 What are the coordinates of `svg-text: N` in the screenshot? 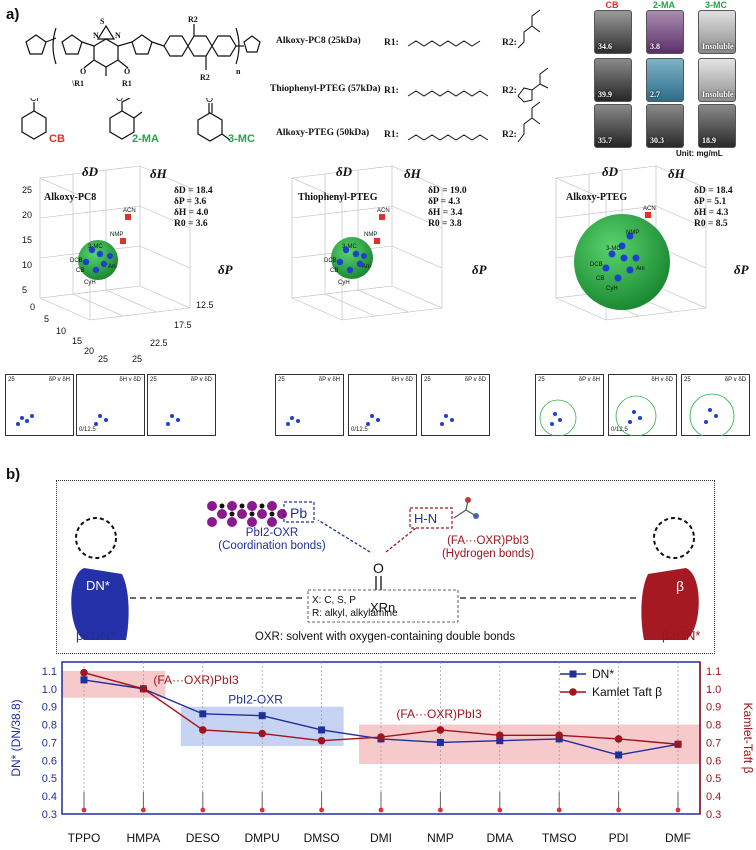 It's located at (96, 35).